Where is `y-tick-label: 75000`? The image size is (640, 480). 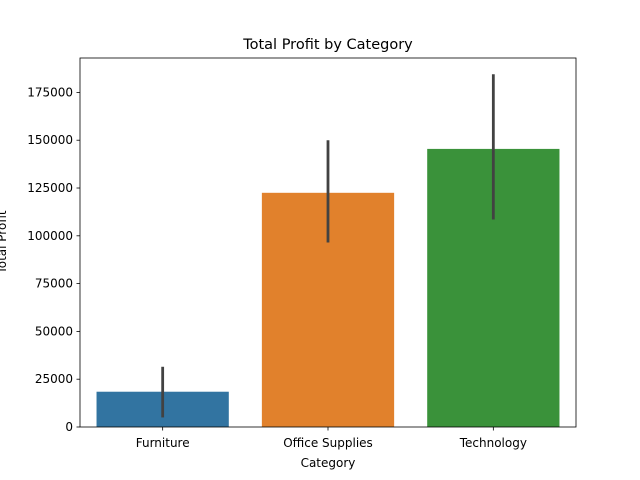
y-tick-label: 75000 is located at coordinates (54, 284).